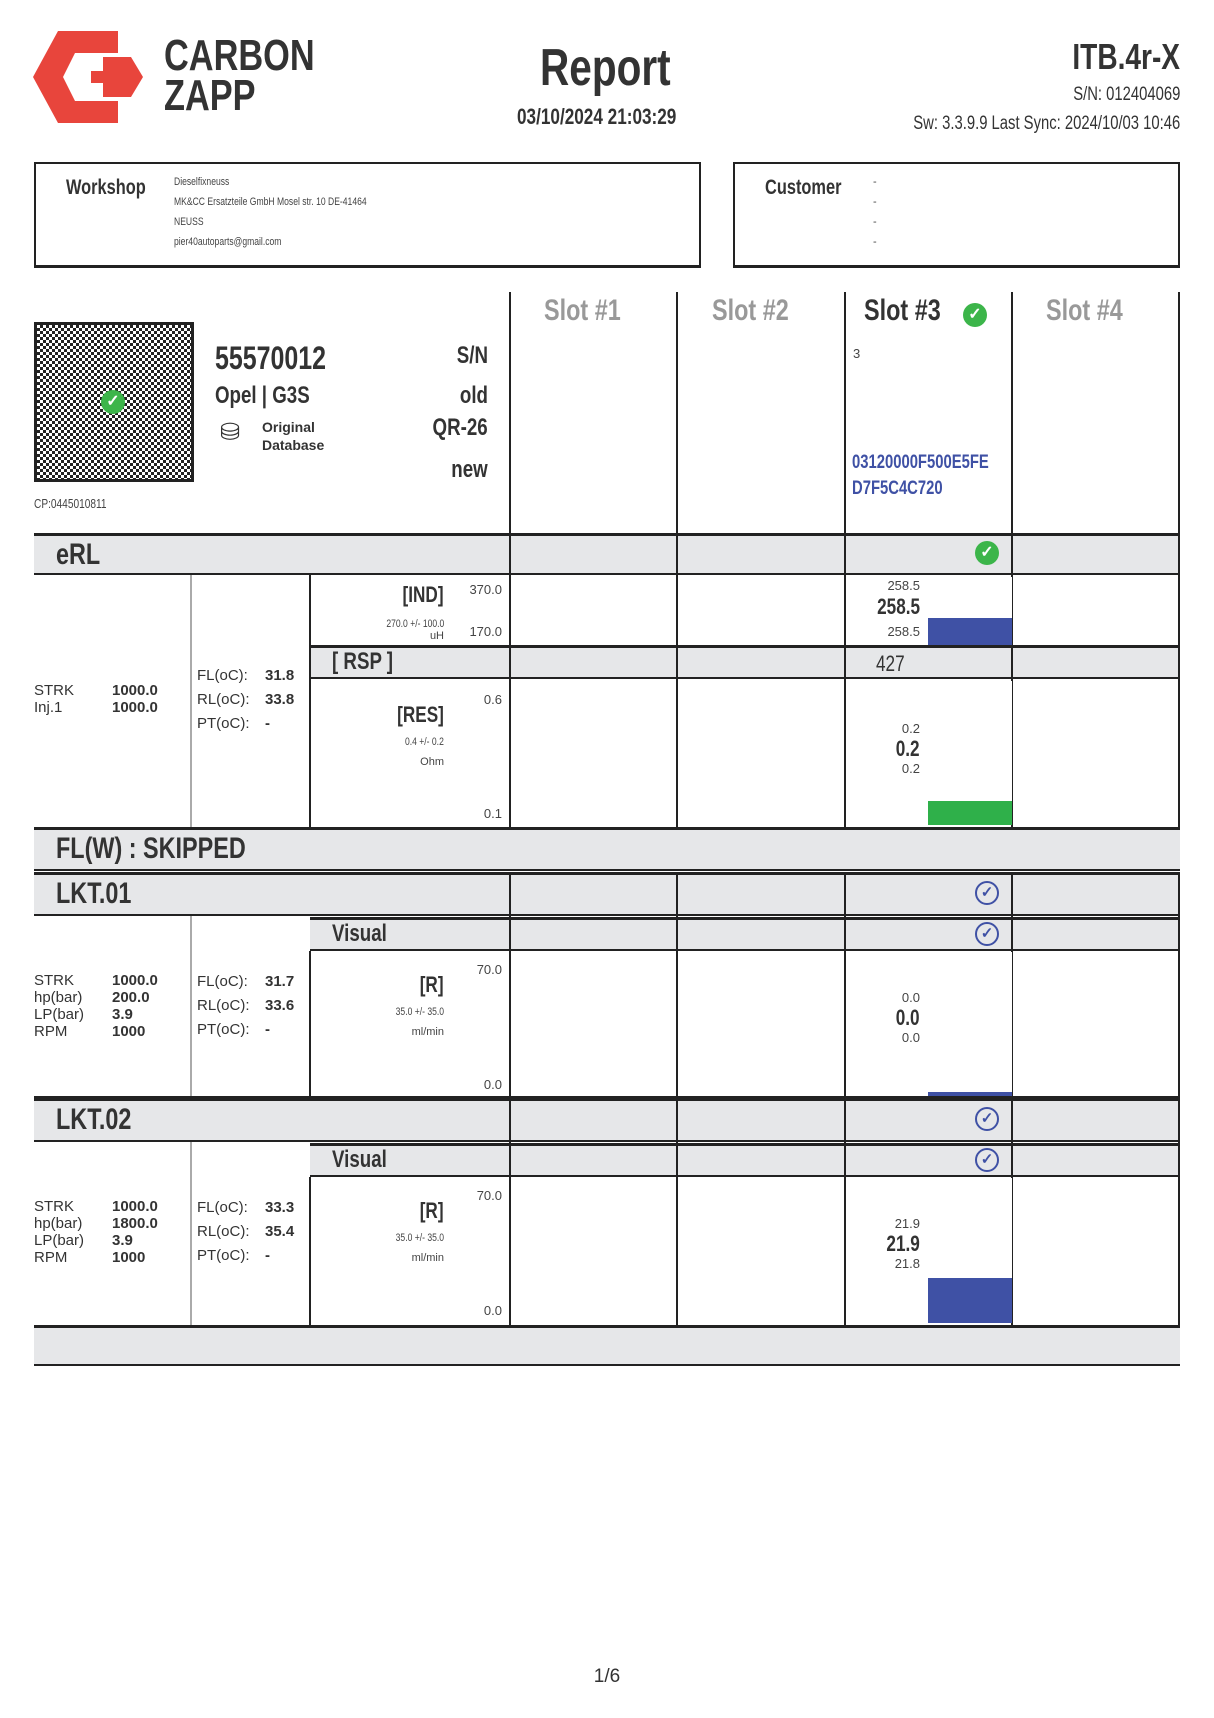 The image size is (1214, 1718). I want to click on lkt01-visual-check-icon: ✓, so click(987, 934).